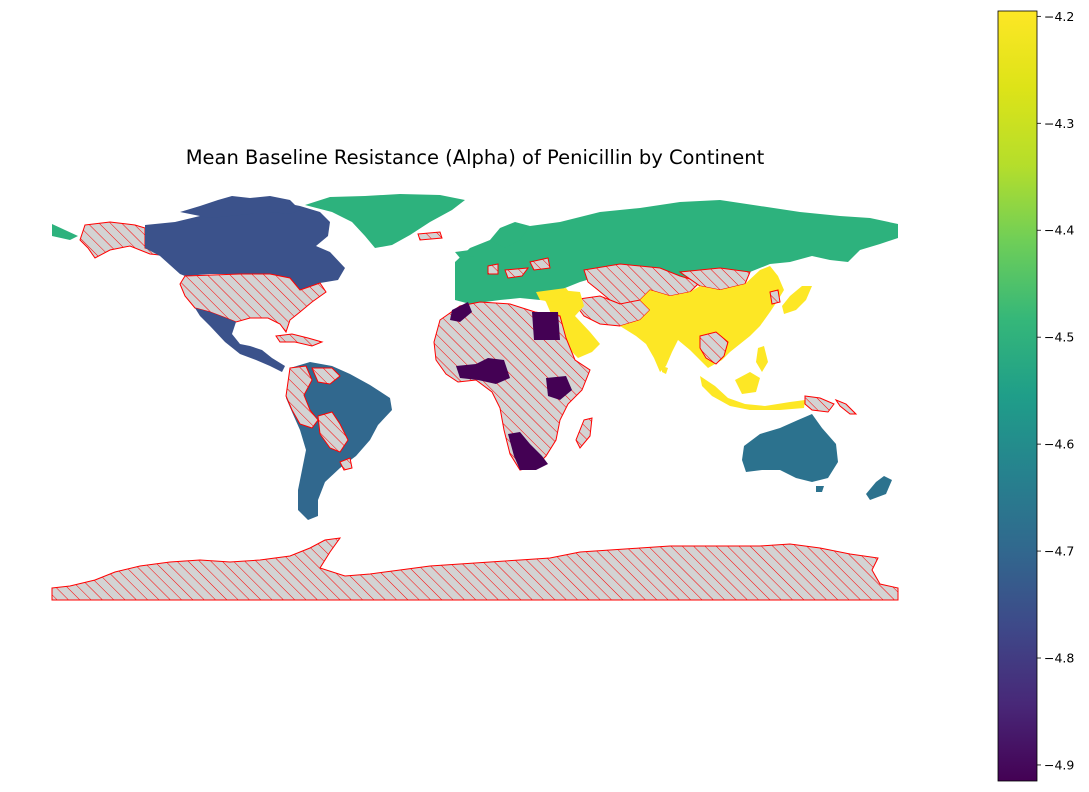  I want to click on region-uruguay-nodata, so click(346, 464).